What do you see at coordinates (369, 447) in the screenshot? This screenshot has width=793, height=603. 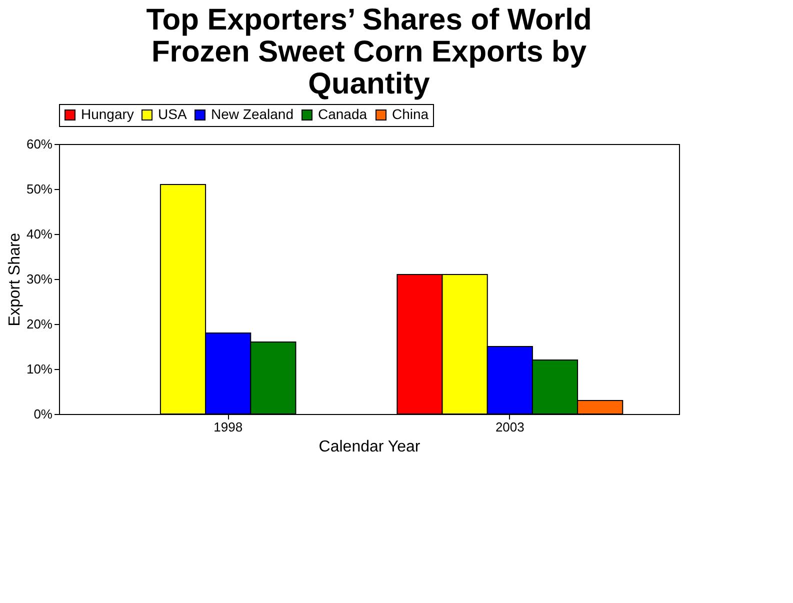 I see `x-axis-title: Calendar Year` at bounding box center [369, 447].